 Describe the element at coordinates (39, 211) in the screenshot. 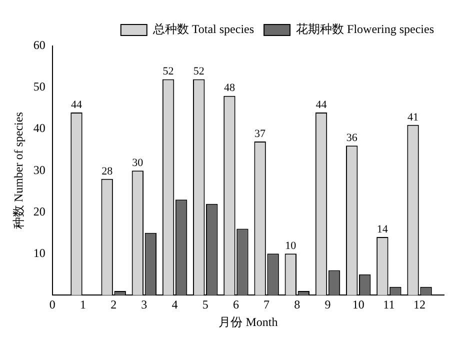

I see `y-tick-label: 20` at that location.